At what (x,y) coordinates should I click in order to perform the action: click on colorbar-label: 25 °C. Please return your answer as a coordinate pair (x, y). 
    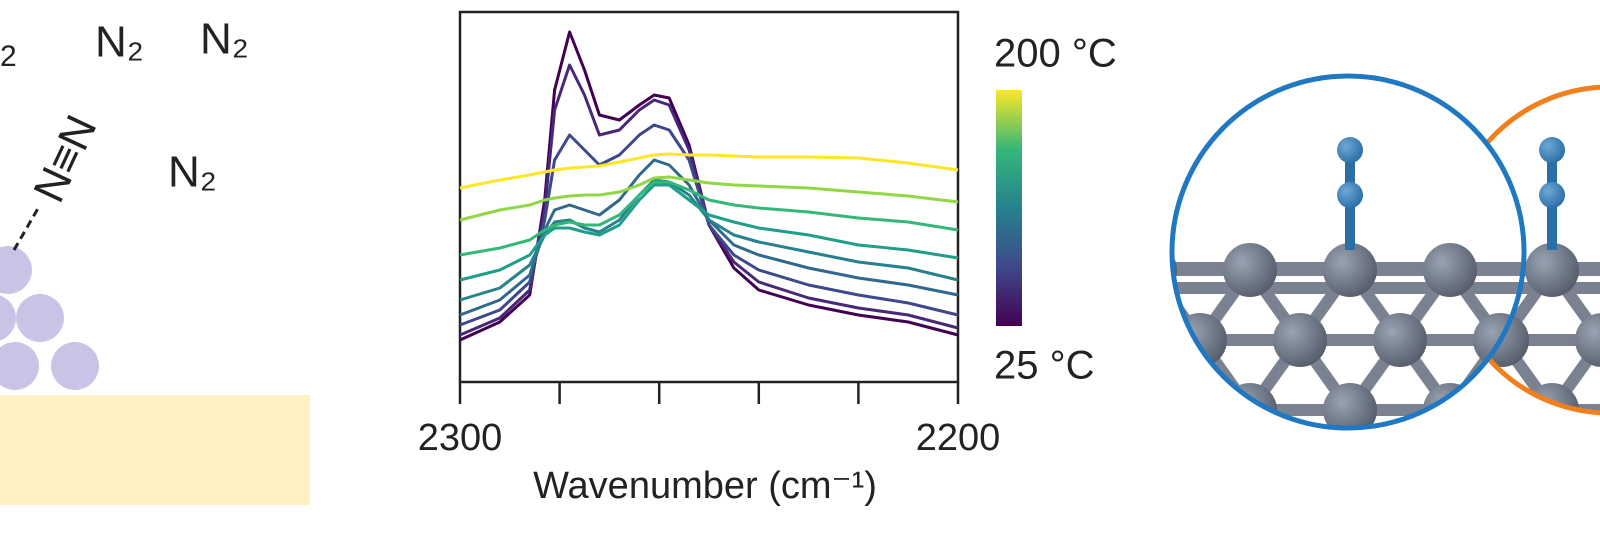
    Looking at the image, I should click on (1044, 366).